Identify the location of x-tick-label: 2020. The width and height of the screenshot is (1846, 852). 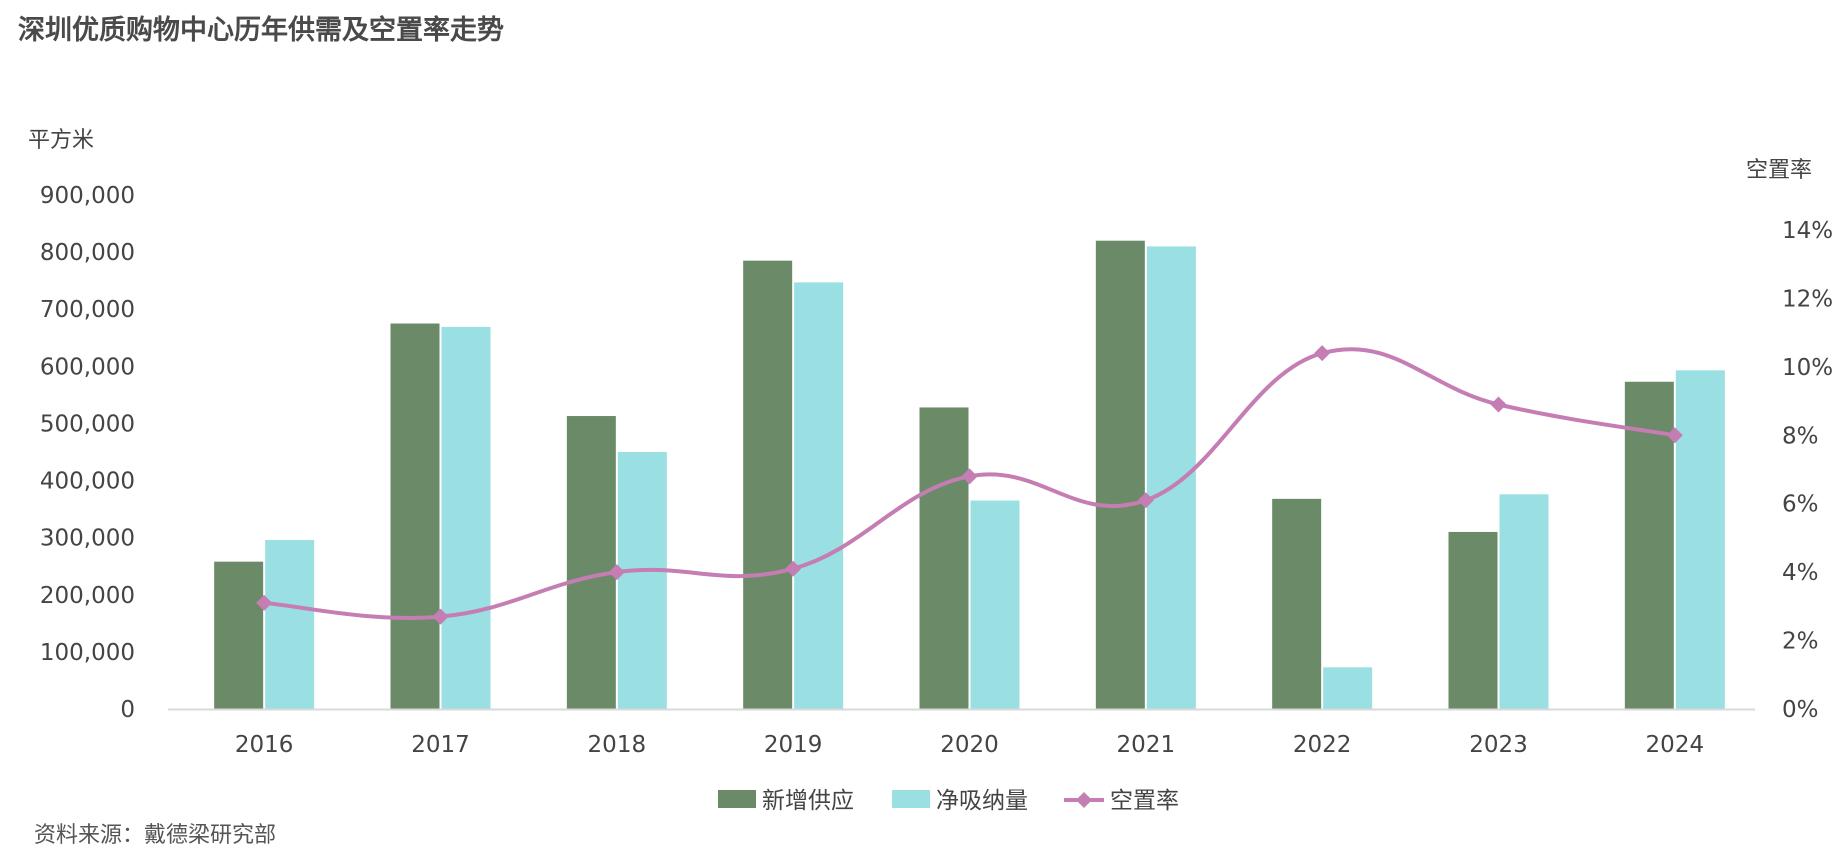
(969, 745).